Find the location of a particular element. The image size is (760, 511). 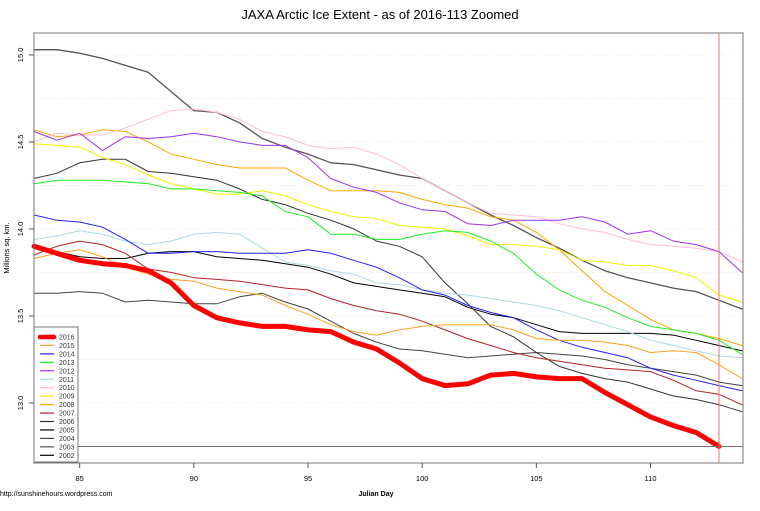

x-axis-label: Julian Day is located at coordinates (375, 494).